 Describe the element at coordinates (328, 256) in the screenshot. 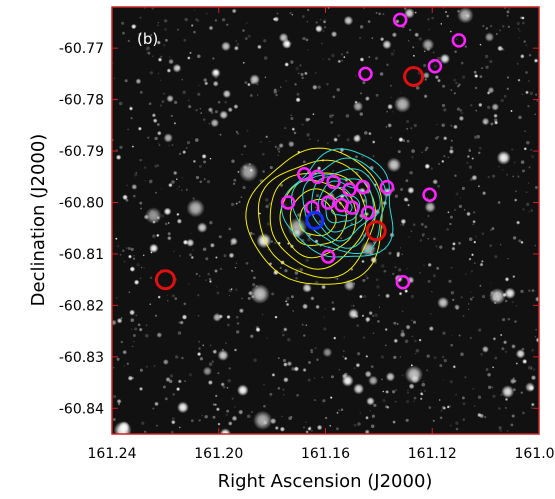

I see `magenta-source-marker` at that location.